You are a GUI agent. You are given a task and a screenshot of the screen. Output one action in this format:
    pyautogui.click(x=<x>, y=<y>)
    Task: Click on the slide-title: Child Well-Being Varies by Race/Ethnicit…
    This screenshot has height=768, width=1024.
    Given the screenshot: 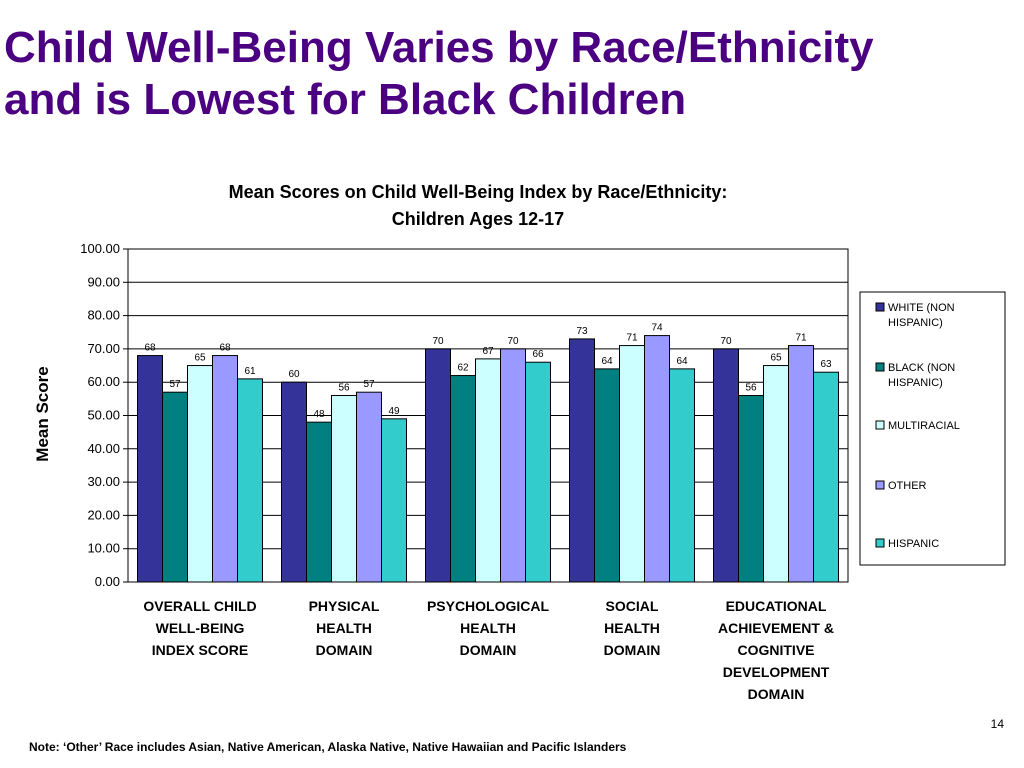 What is the action you would take?
    pyautogui.click(x=511, y=74)
    